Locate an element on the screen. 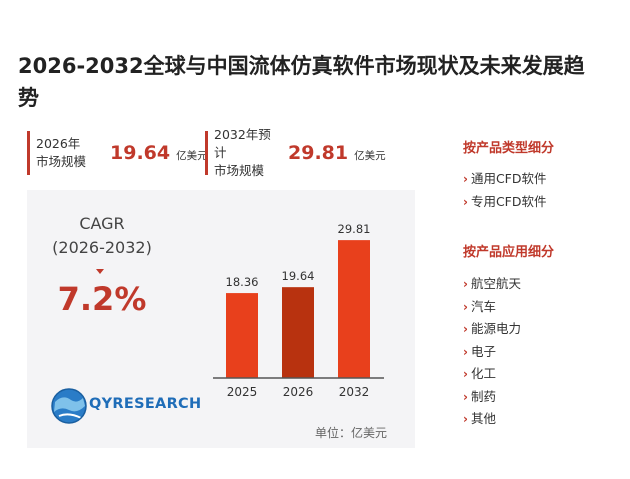 This screenshot has width=630, height=479. application-segment-item: › 汽车 is located at coordinates (492, 307).